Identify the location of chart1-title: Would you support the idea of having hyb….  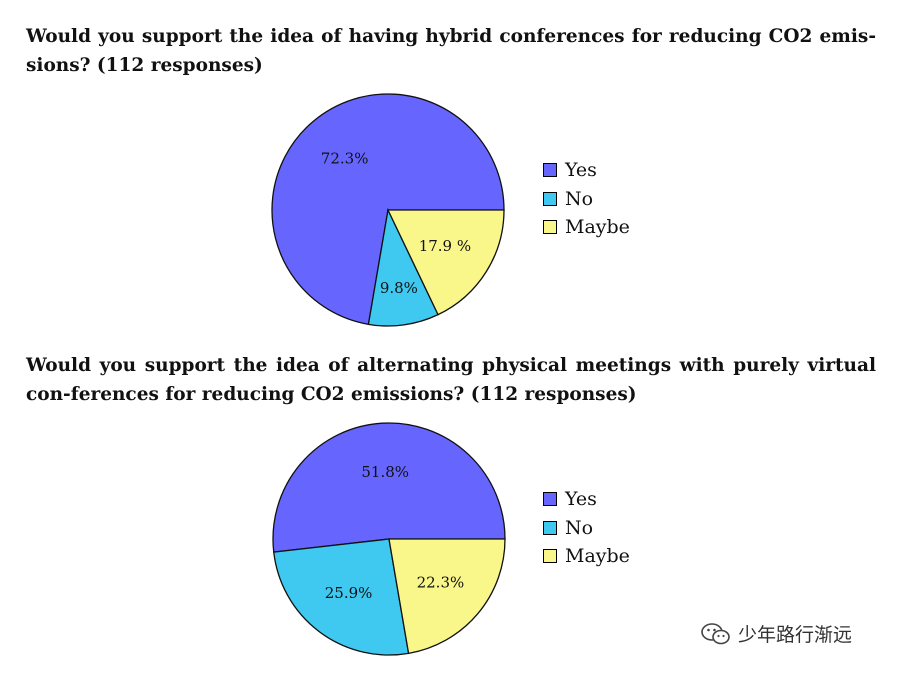
(451, 51).